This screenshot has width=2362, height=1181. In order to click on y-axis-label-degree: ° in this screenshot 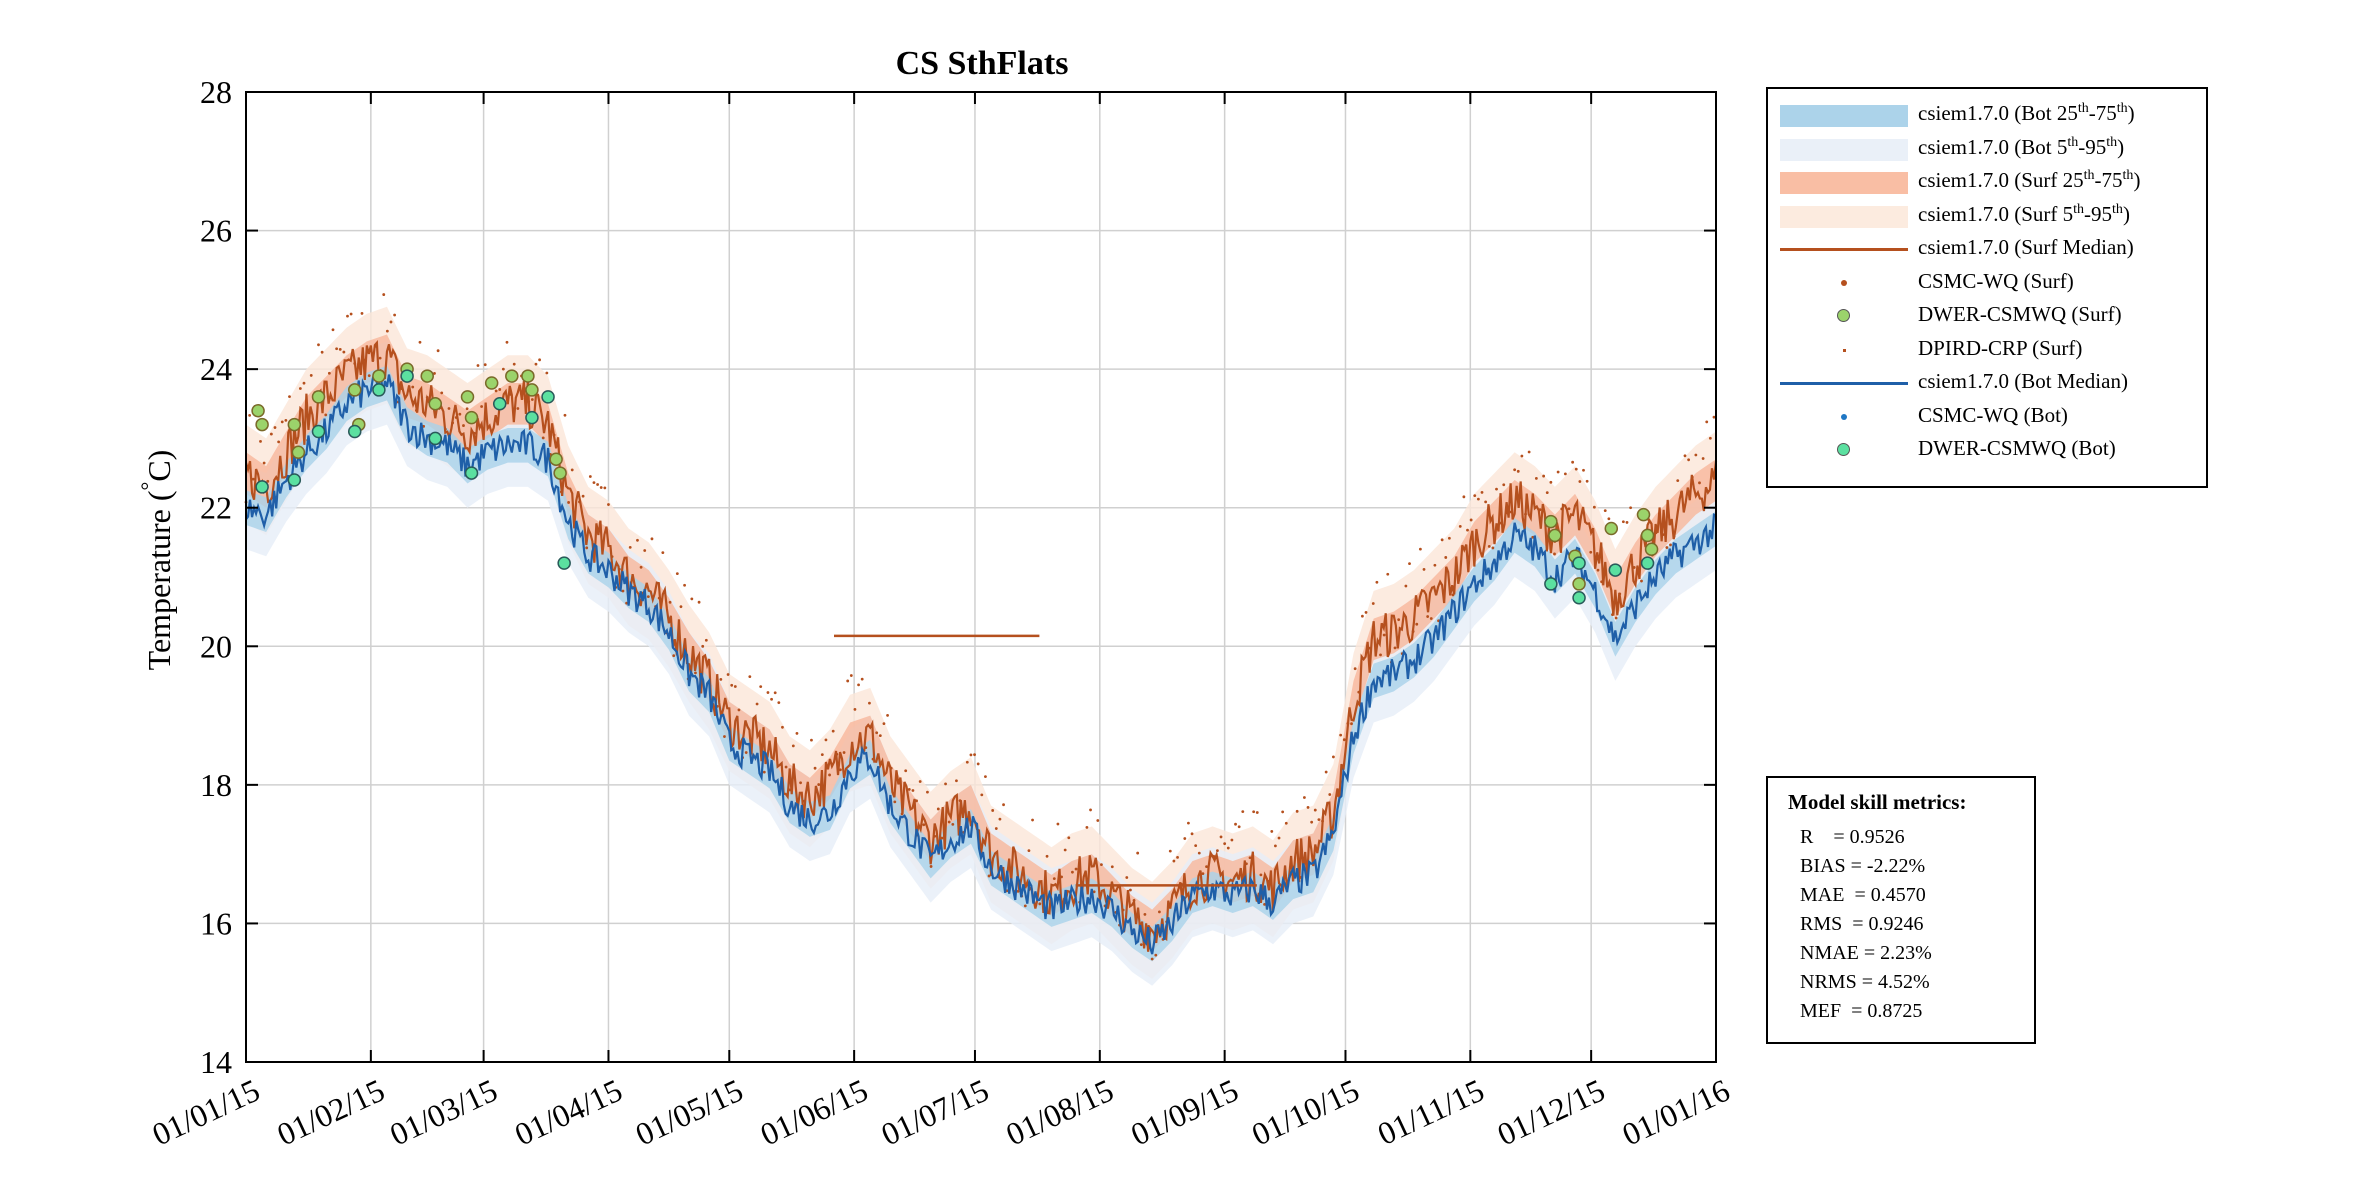, I will do `click(148, 486)`.